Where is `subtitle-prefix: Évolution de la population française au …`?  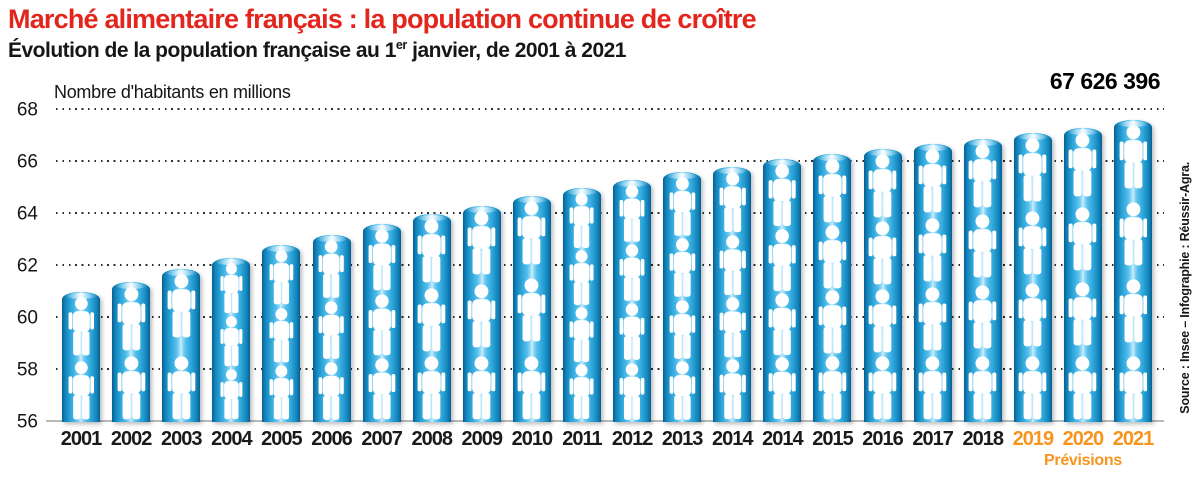
subtitle-prefix: Évolution de la population française au … is located at coordinates (202, 50).